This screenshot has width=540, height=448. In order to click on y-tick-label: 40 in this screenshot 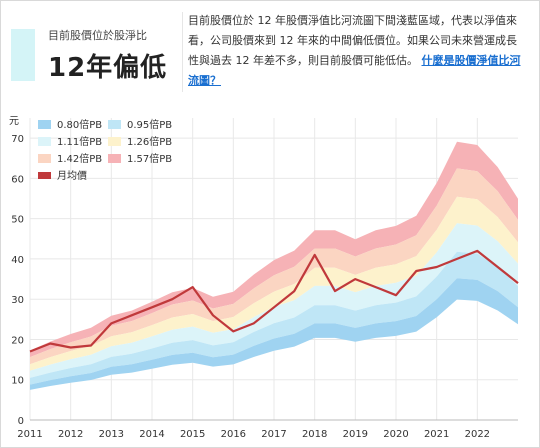, I will do `click(17, 260)`.